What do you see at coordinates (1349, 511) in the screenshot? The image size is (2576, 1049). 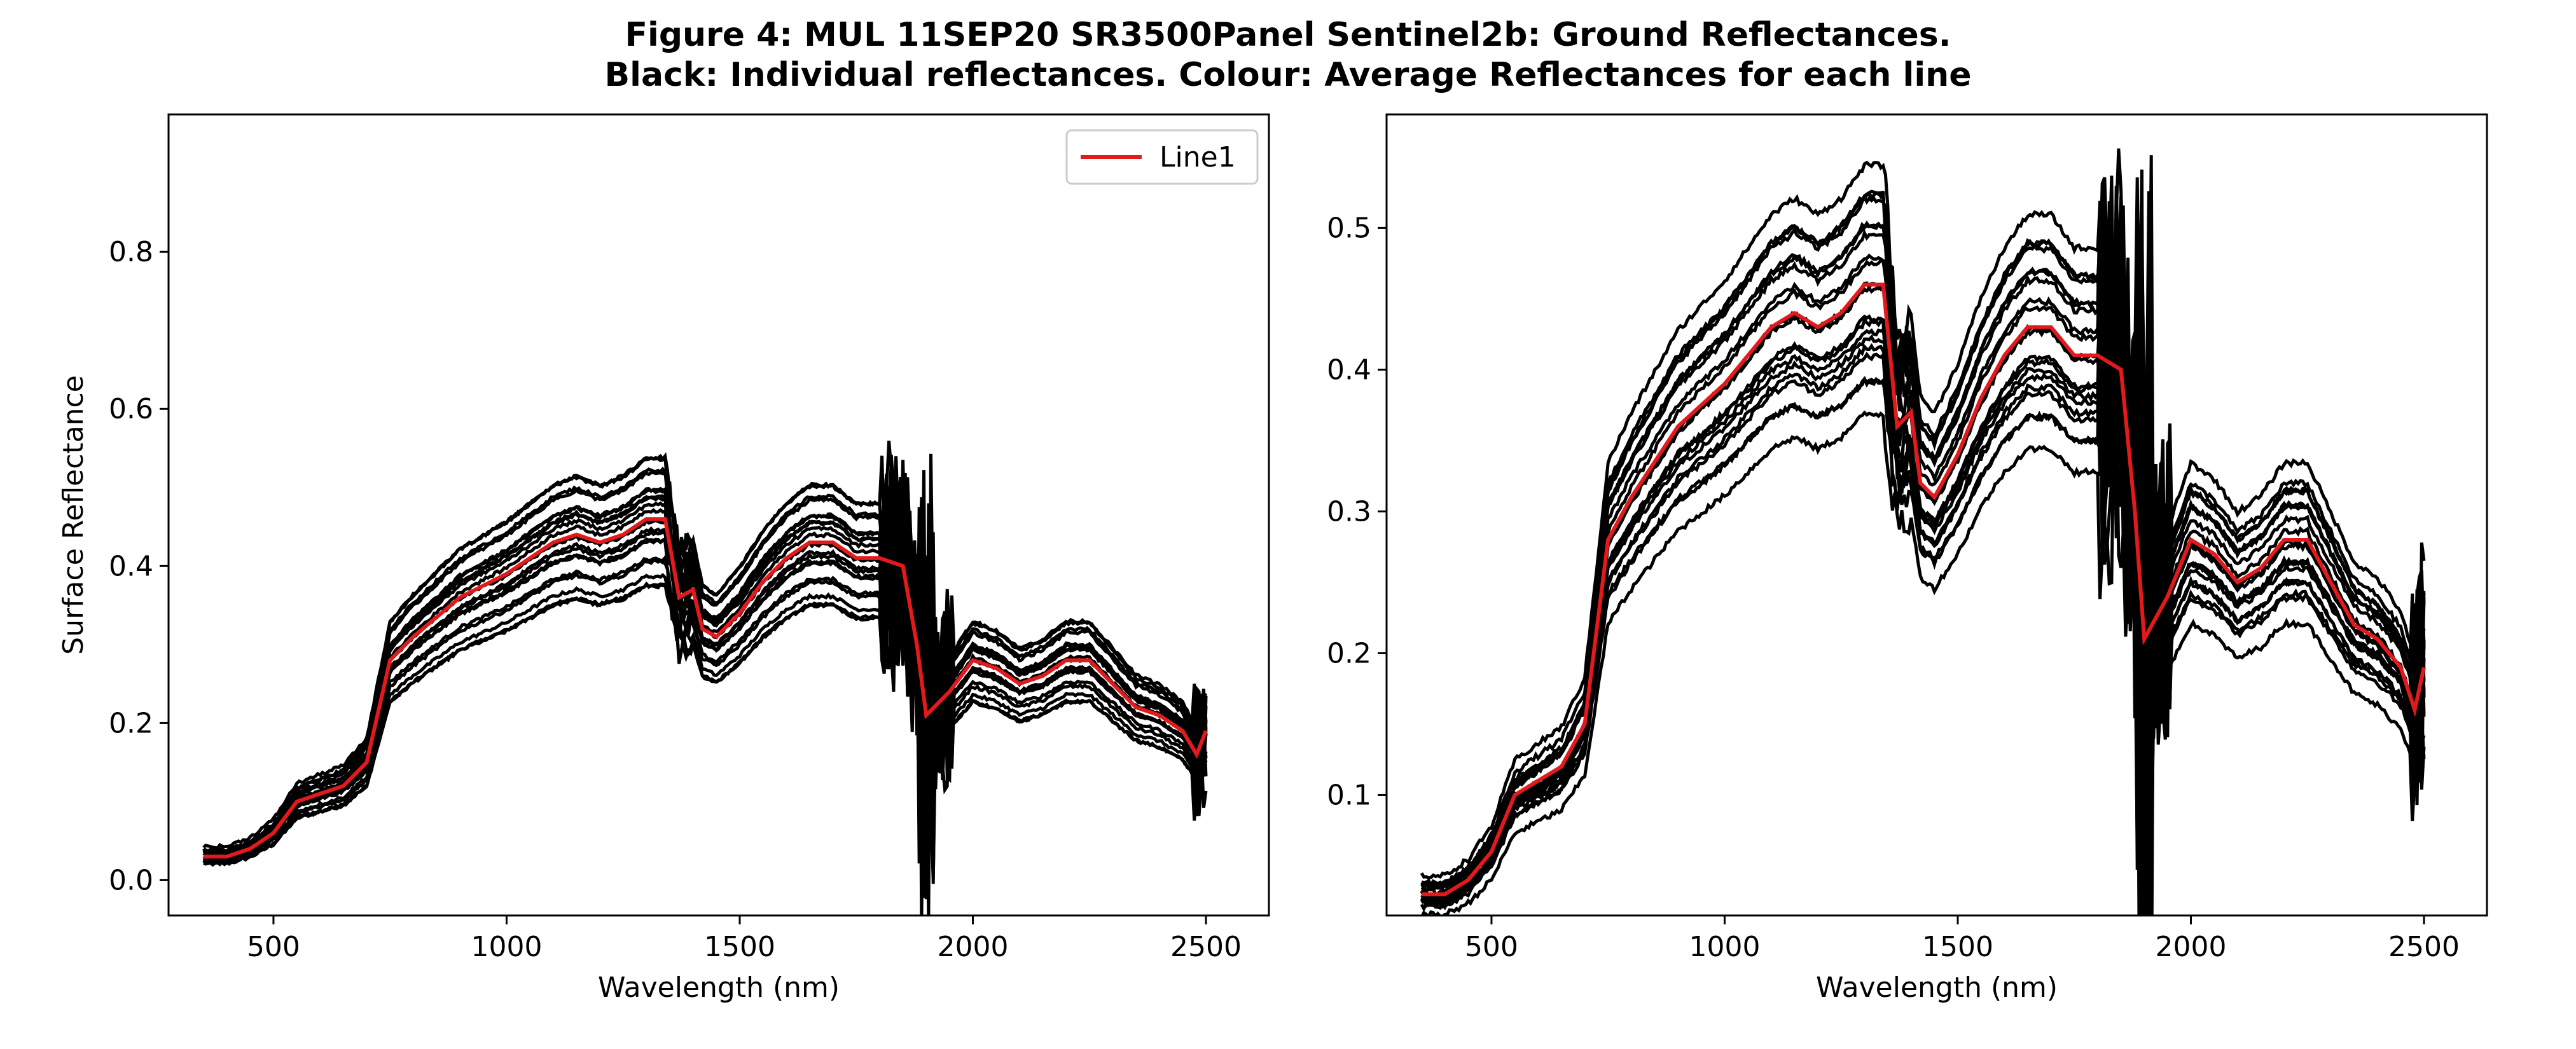 I see `right-y-tick-label: 0.3` at bounding box center [1349, 511].